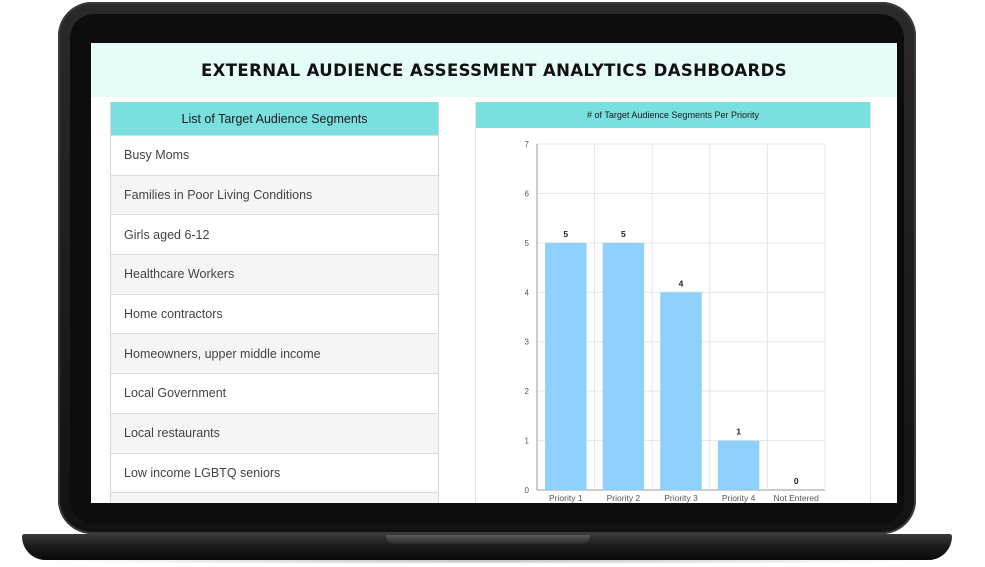  Describe the element at coordinates (274, 432) in the screenshot. I see `segment-list-item: Local restaurants` at that location.